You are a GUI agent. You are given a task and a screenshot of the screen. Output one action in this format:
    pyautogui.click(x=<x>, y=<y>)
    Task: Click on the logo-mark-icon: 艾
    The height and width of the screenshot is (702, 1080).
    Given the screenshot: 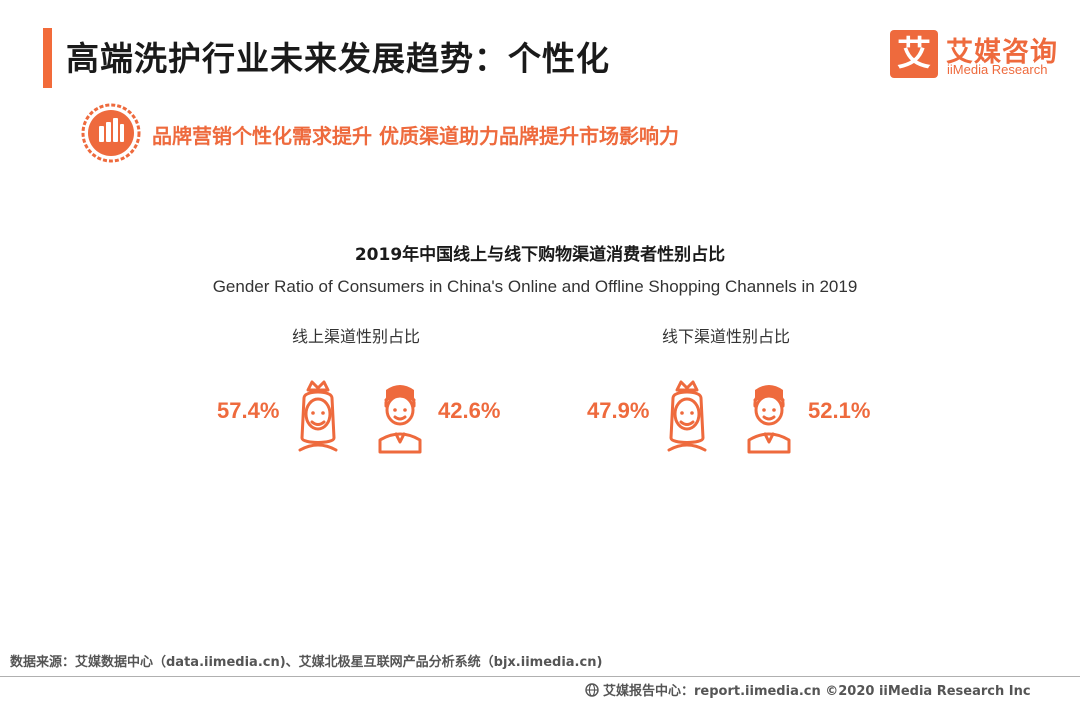 What is the action you would take?
    pyautogui.click(x=914, y=54)
    